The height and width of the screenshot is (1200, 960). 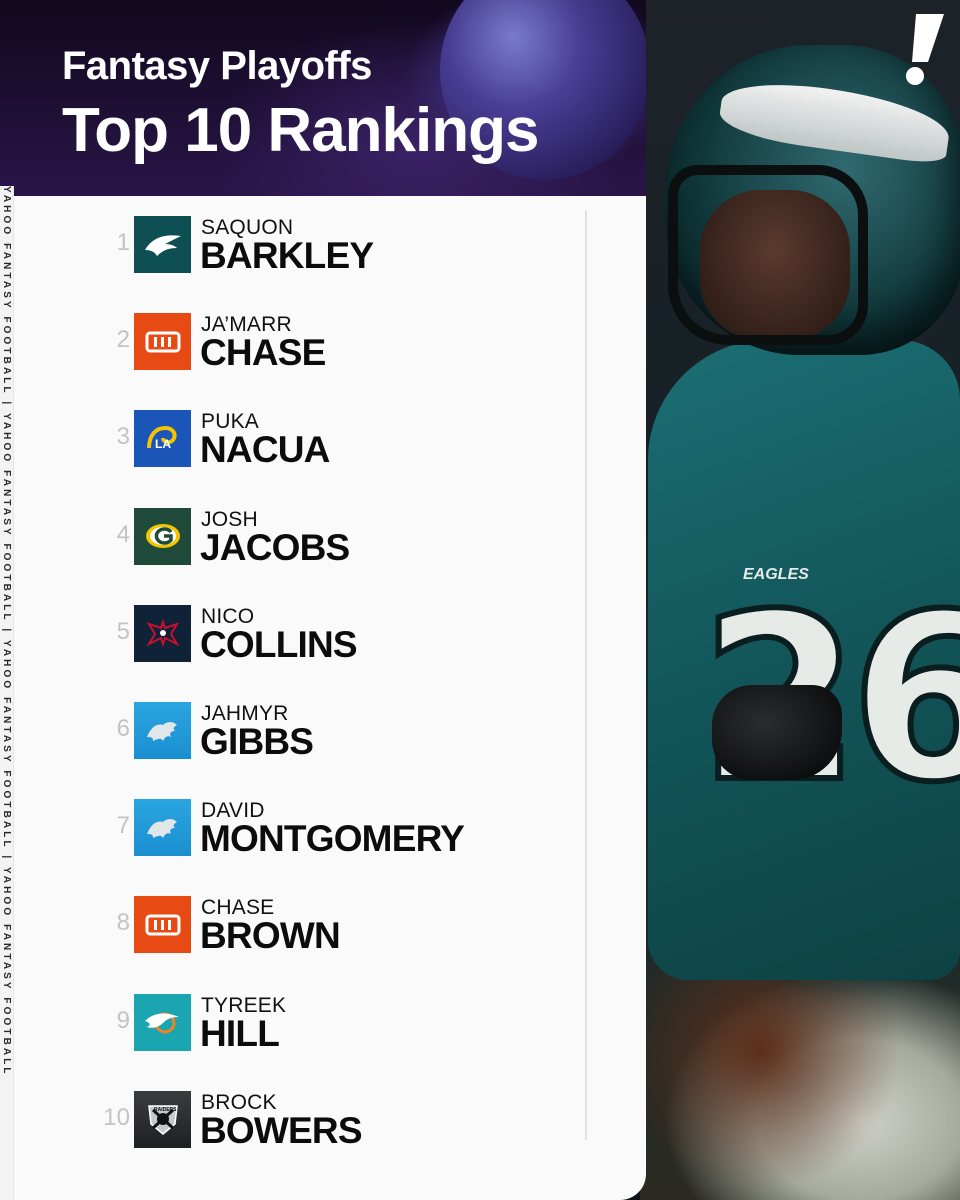 I want to click on ranking-row: 7 DAVID MONTGOMERY, so click(x=300, y=836).